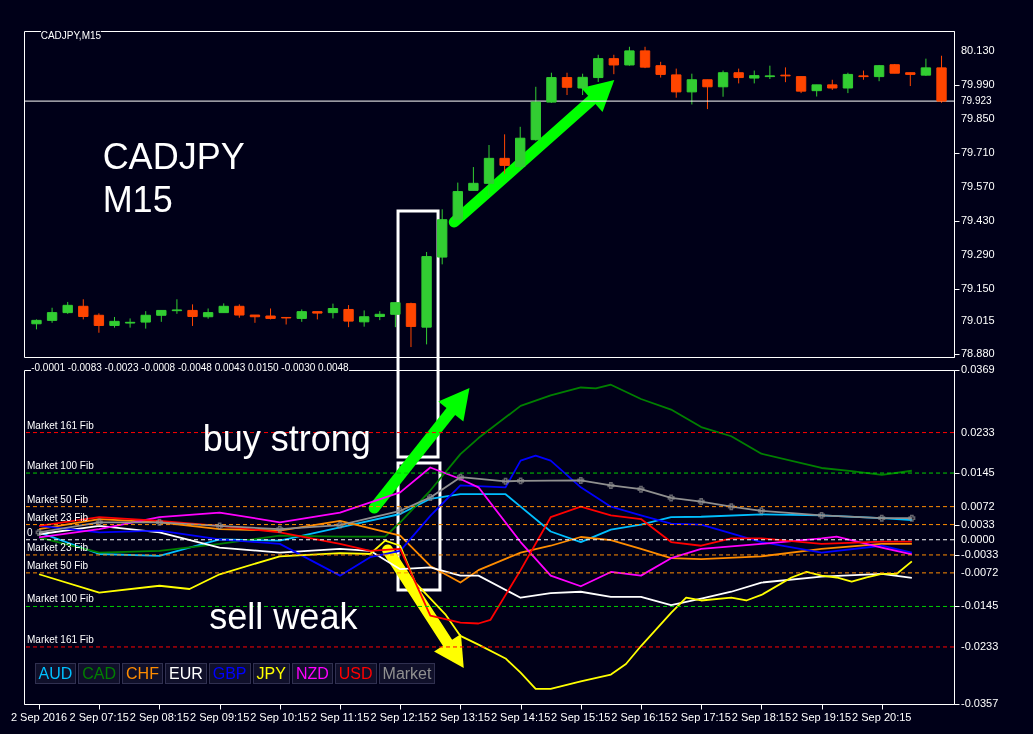 The image size is (1033, 734). What do you see at coordinates (977, 101) in the screenshot?
I see `ref-line-label: 79.923` at bounding box center [977, 101].